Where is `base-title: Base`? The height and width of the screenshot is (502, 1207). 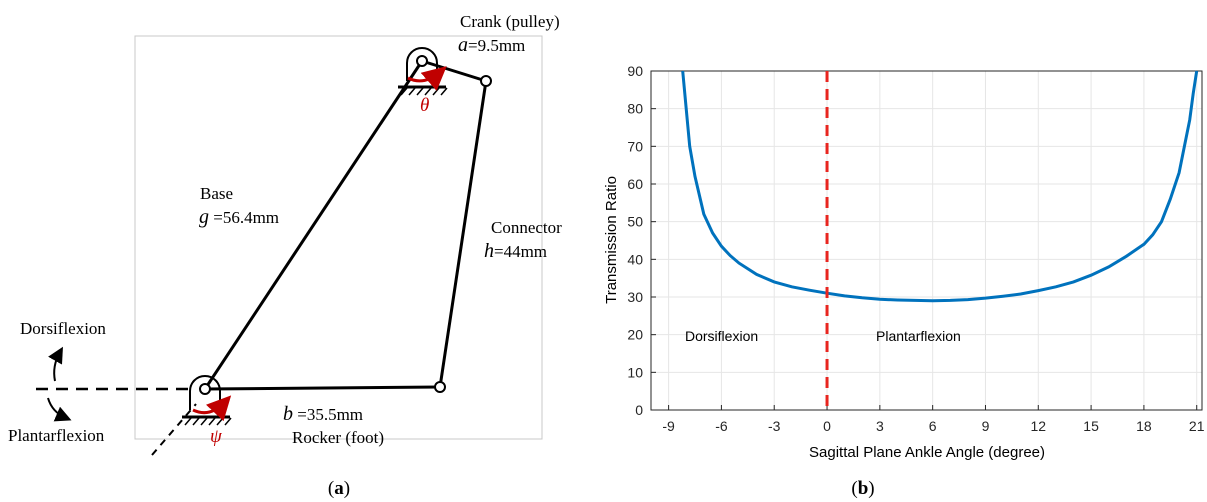
base-title: Base is located at coordinates (216, 193).